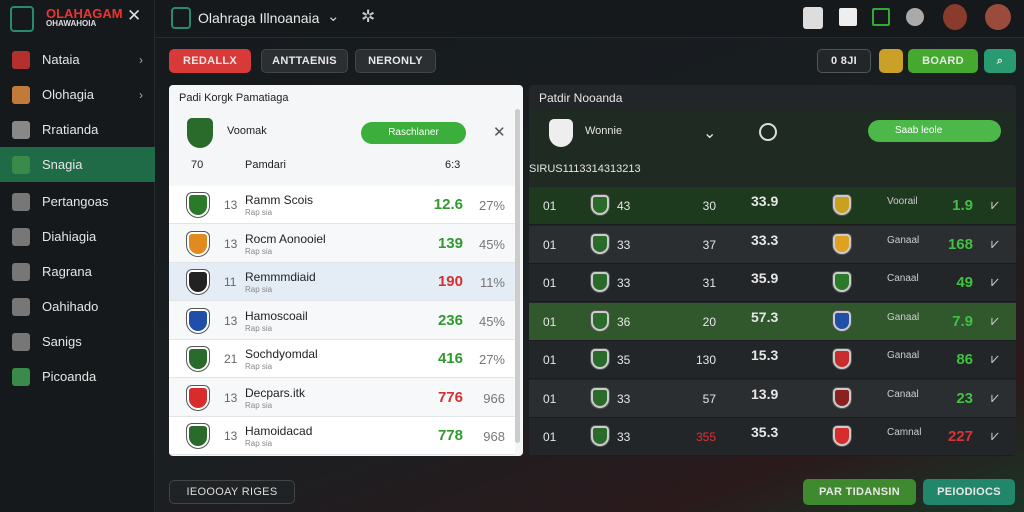 The height and width of the screenshot is (512, 1024). What do you see at coordinates (395, 61) in the screenshot?
I see `tab: NERONLY` at bounding box center [395, 61].